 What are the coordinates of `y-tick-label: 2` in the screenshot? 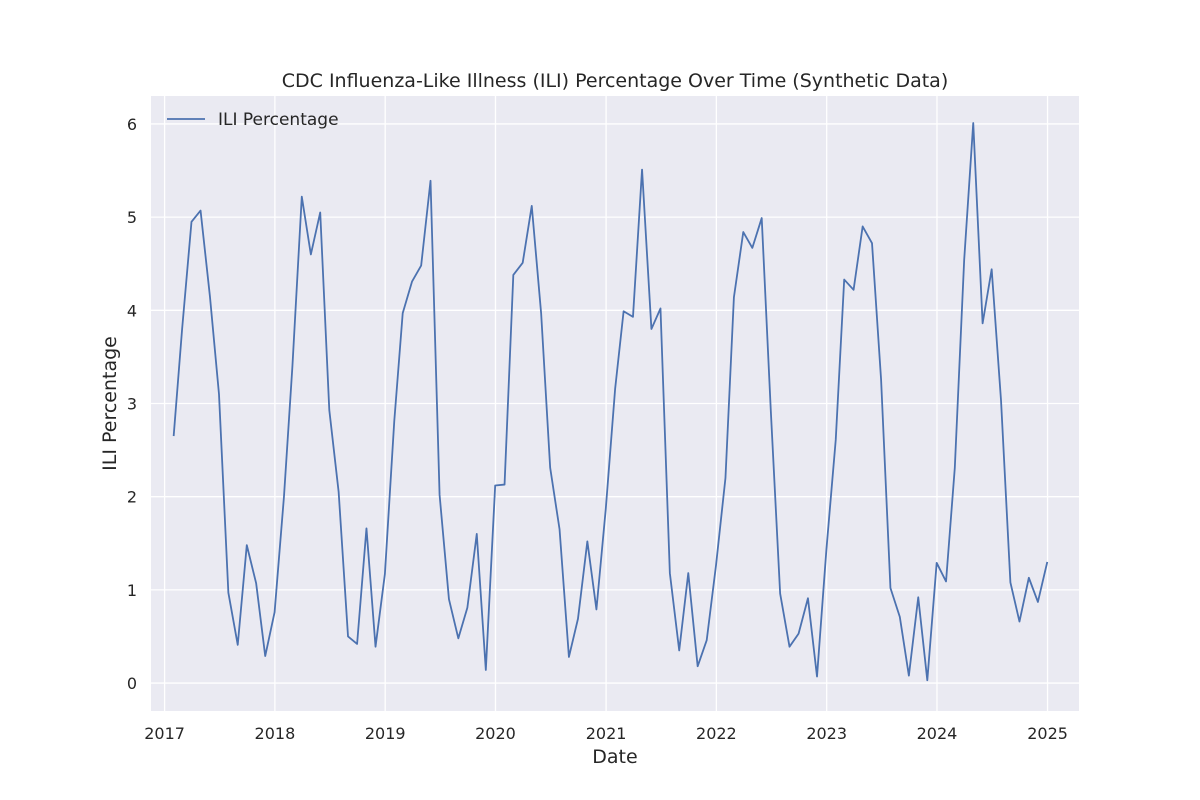 It's located at (132, 497).